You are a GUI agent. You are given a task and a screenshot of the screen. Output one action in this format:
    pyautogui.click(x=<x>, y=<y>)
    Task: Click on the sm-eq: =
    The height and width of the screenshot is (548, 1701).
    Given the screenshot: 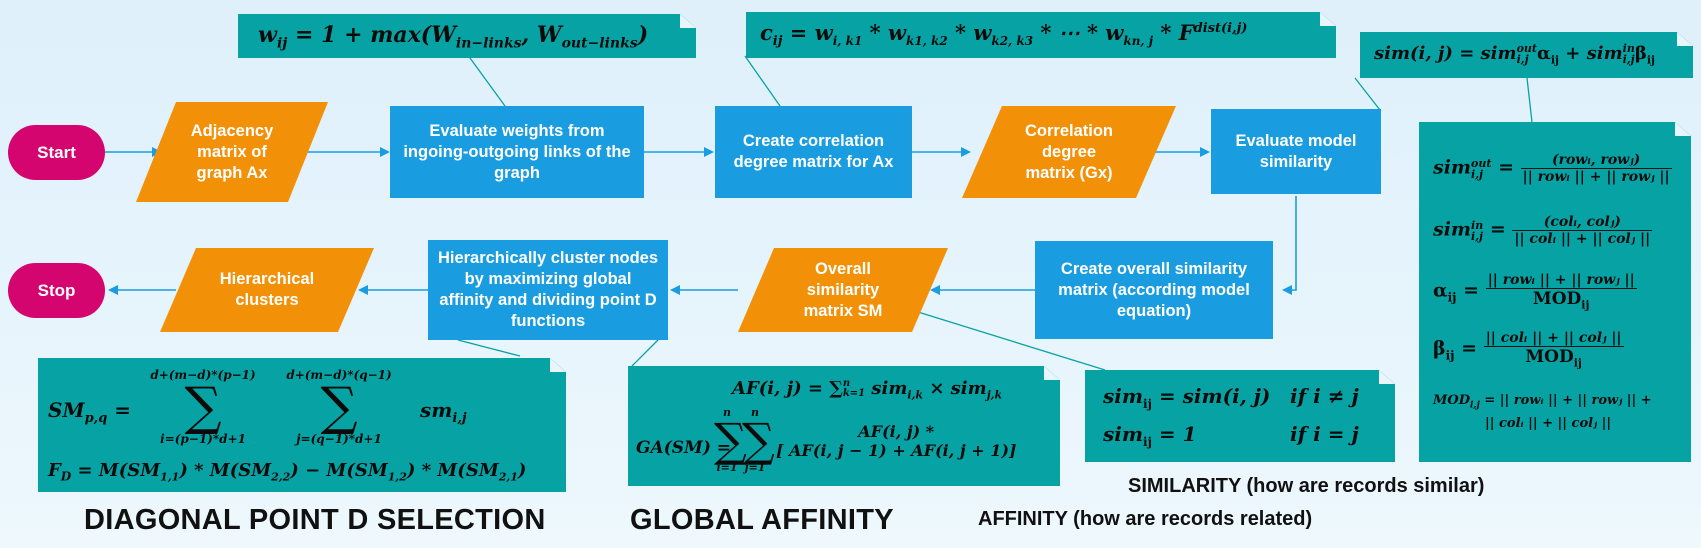 What is the action you would take?
    pyautogui.click(x=119, y=410)
    